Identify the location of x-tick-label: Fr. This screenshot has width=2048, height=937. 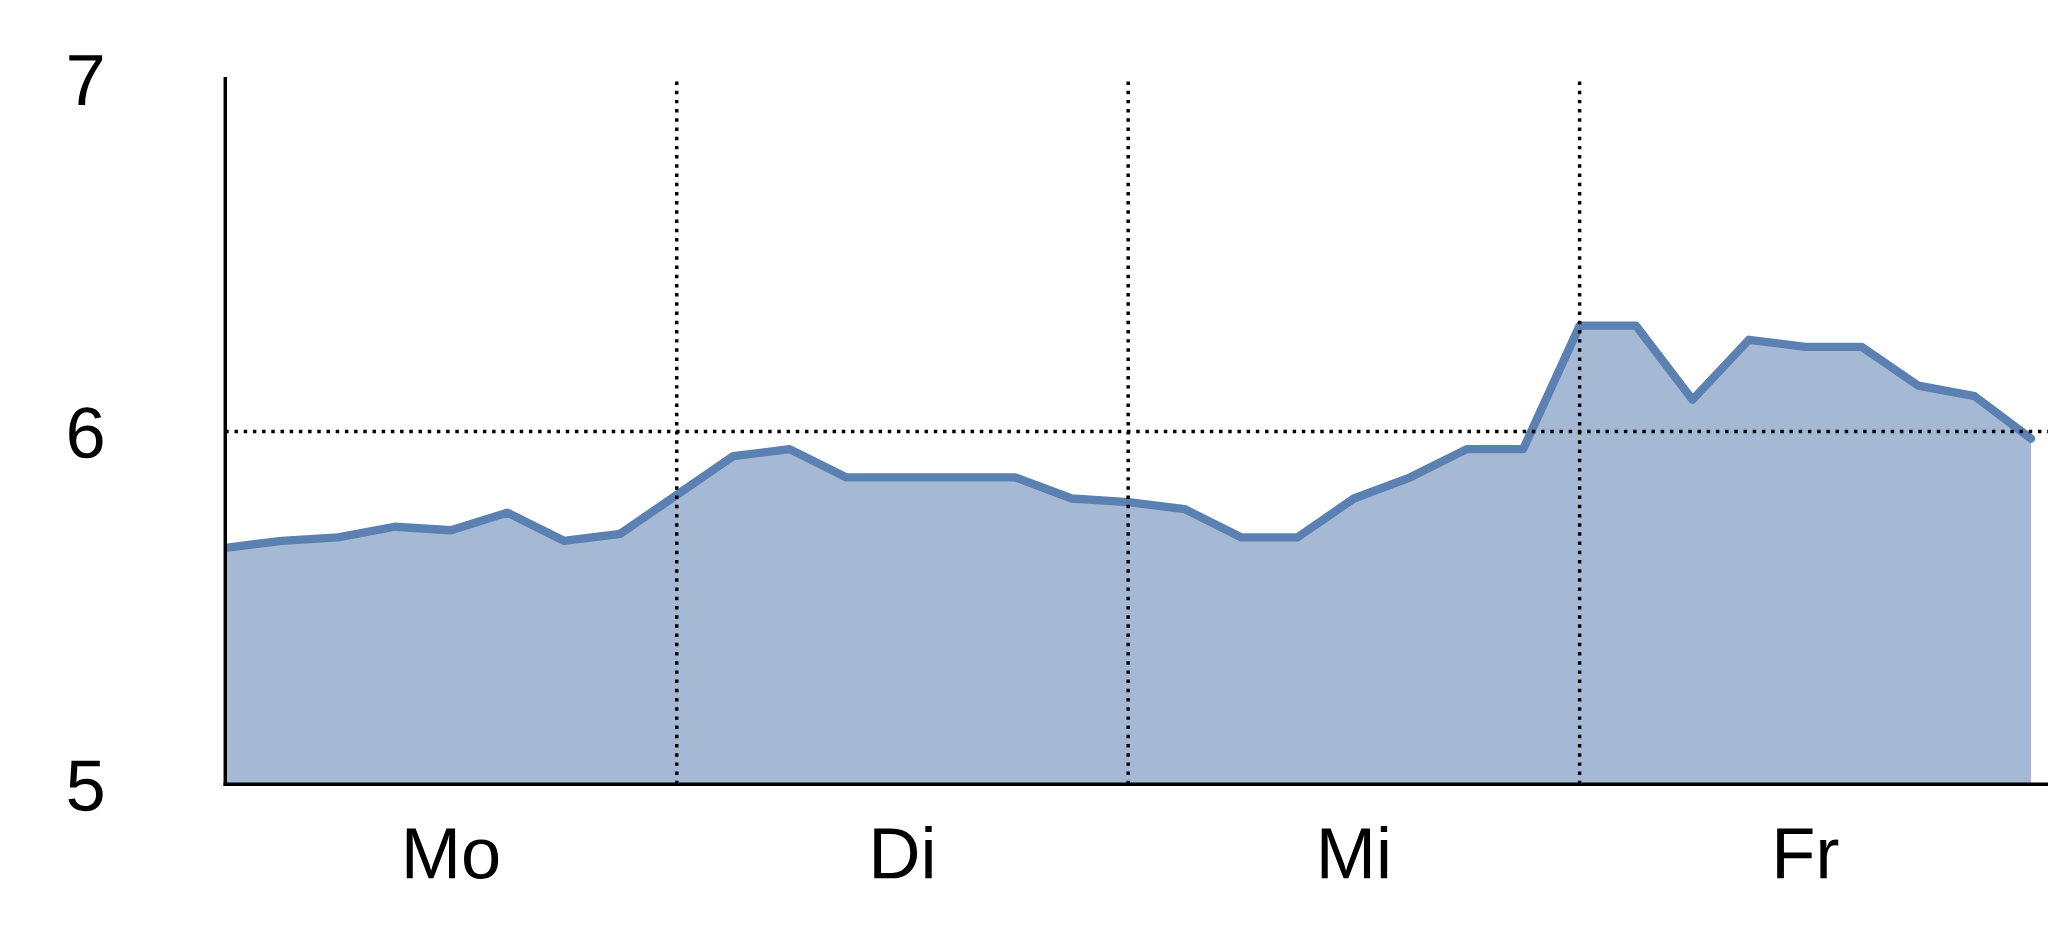
(1808, 853).